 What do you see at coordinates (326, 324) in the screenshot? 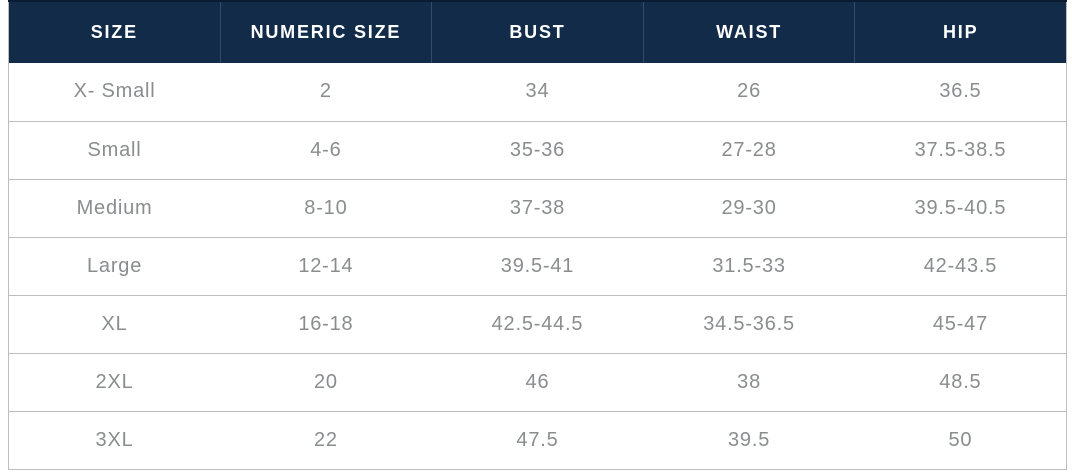
I see `cell-numeric-size: 16-18` at bounding box center [326, 324].